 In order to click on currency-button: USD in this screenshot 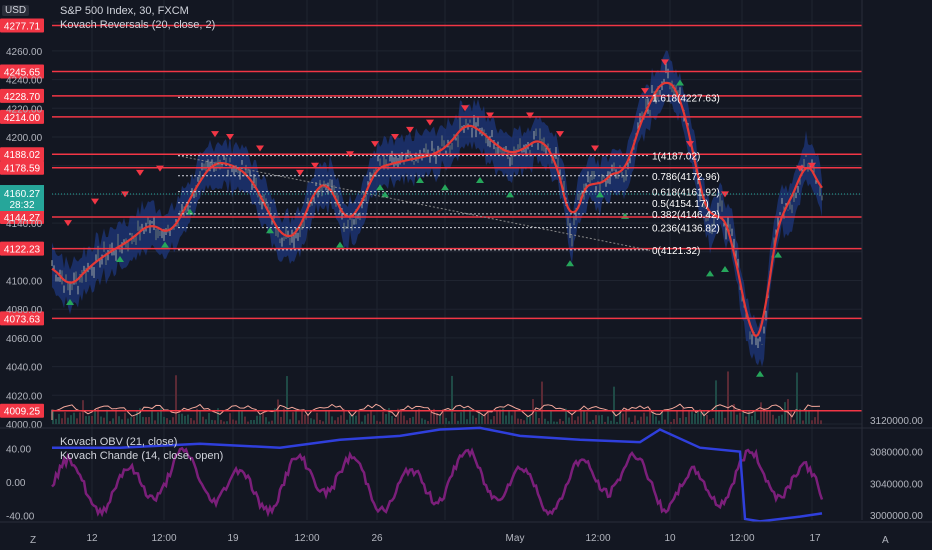, I will do `click(16, 10)`.